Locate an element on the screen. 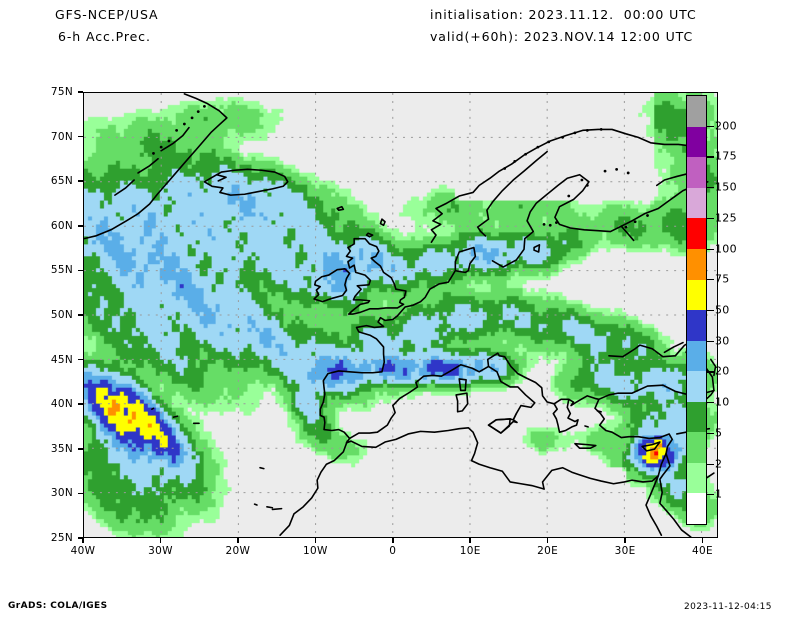  lat-label: 55N is located at coordinates (61, 270).